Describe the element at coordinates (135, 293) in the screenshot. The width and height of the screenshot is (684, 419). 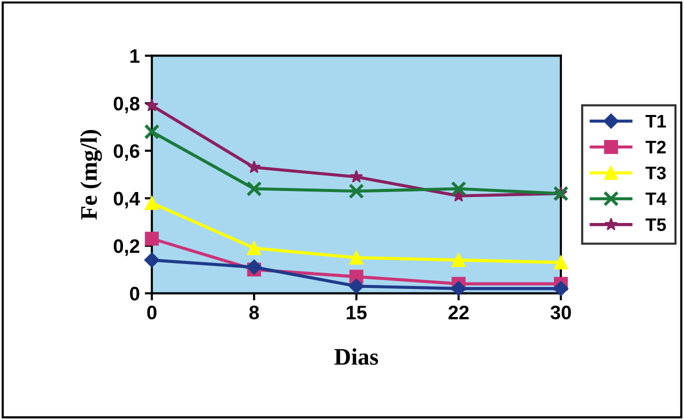
I see `y-tick-label: 0` at that location.